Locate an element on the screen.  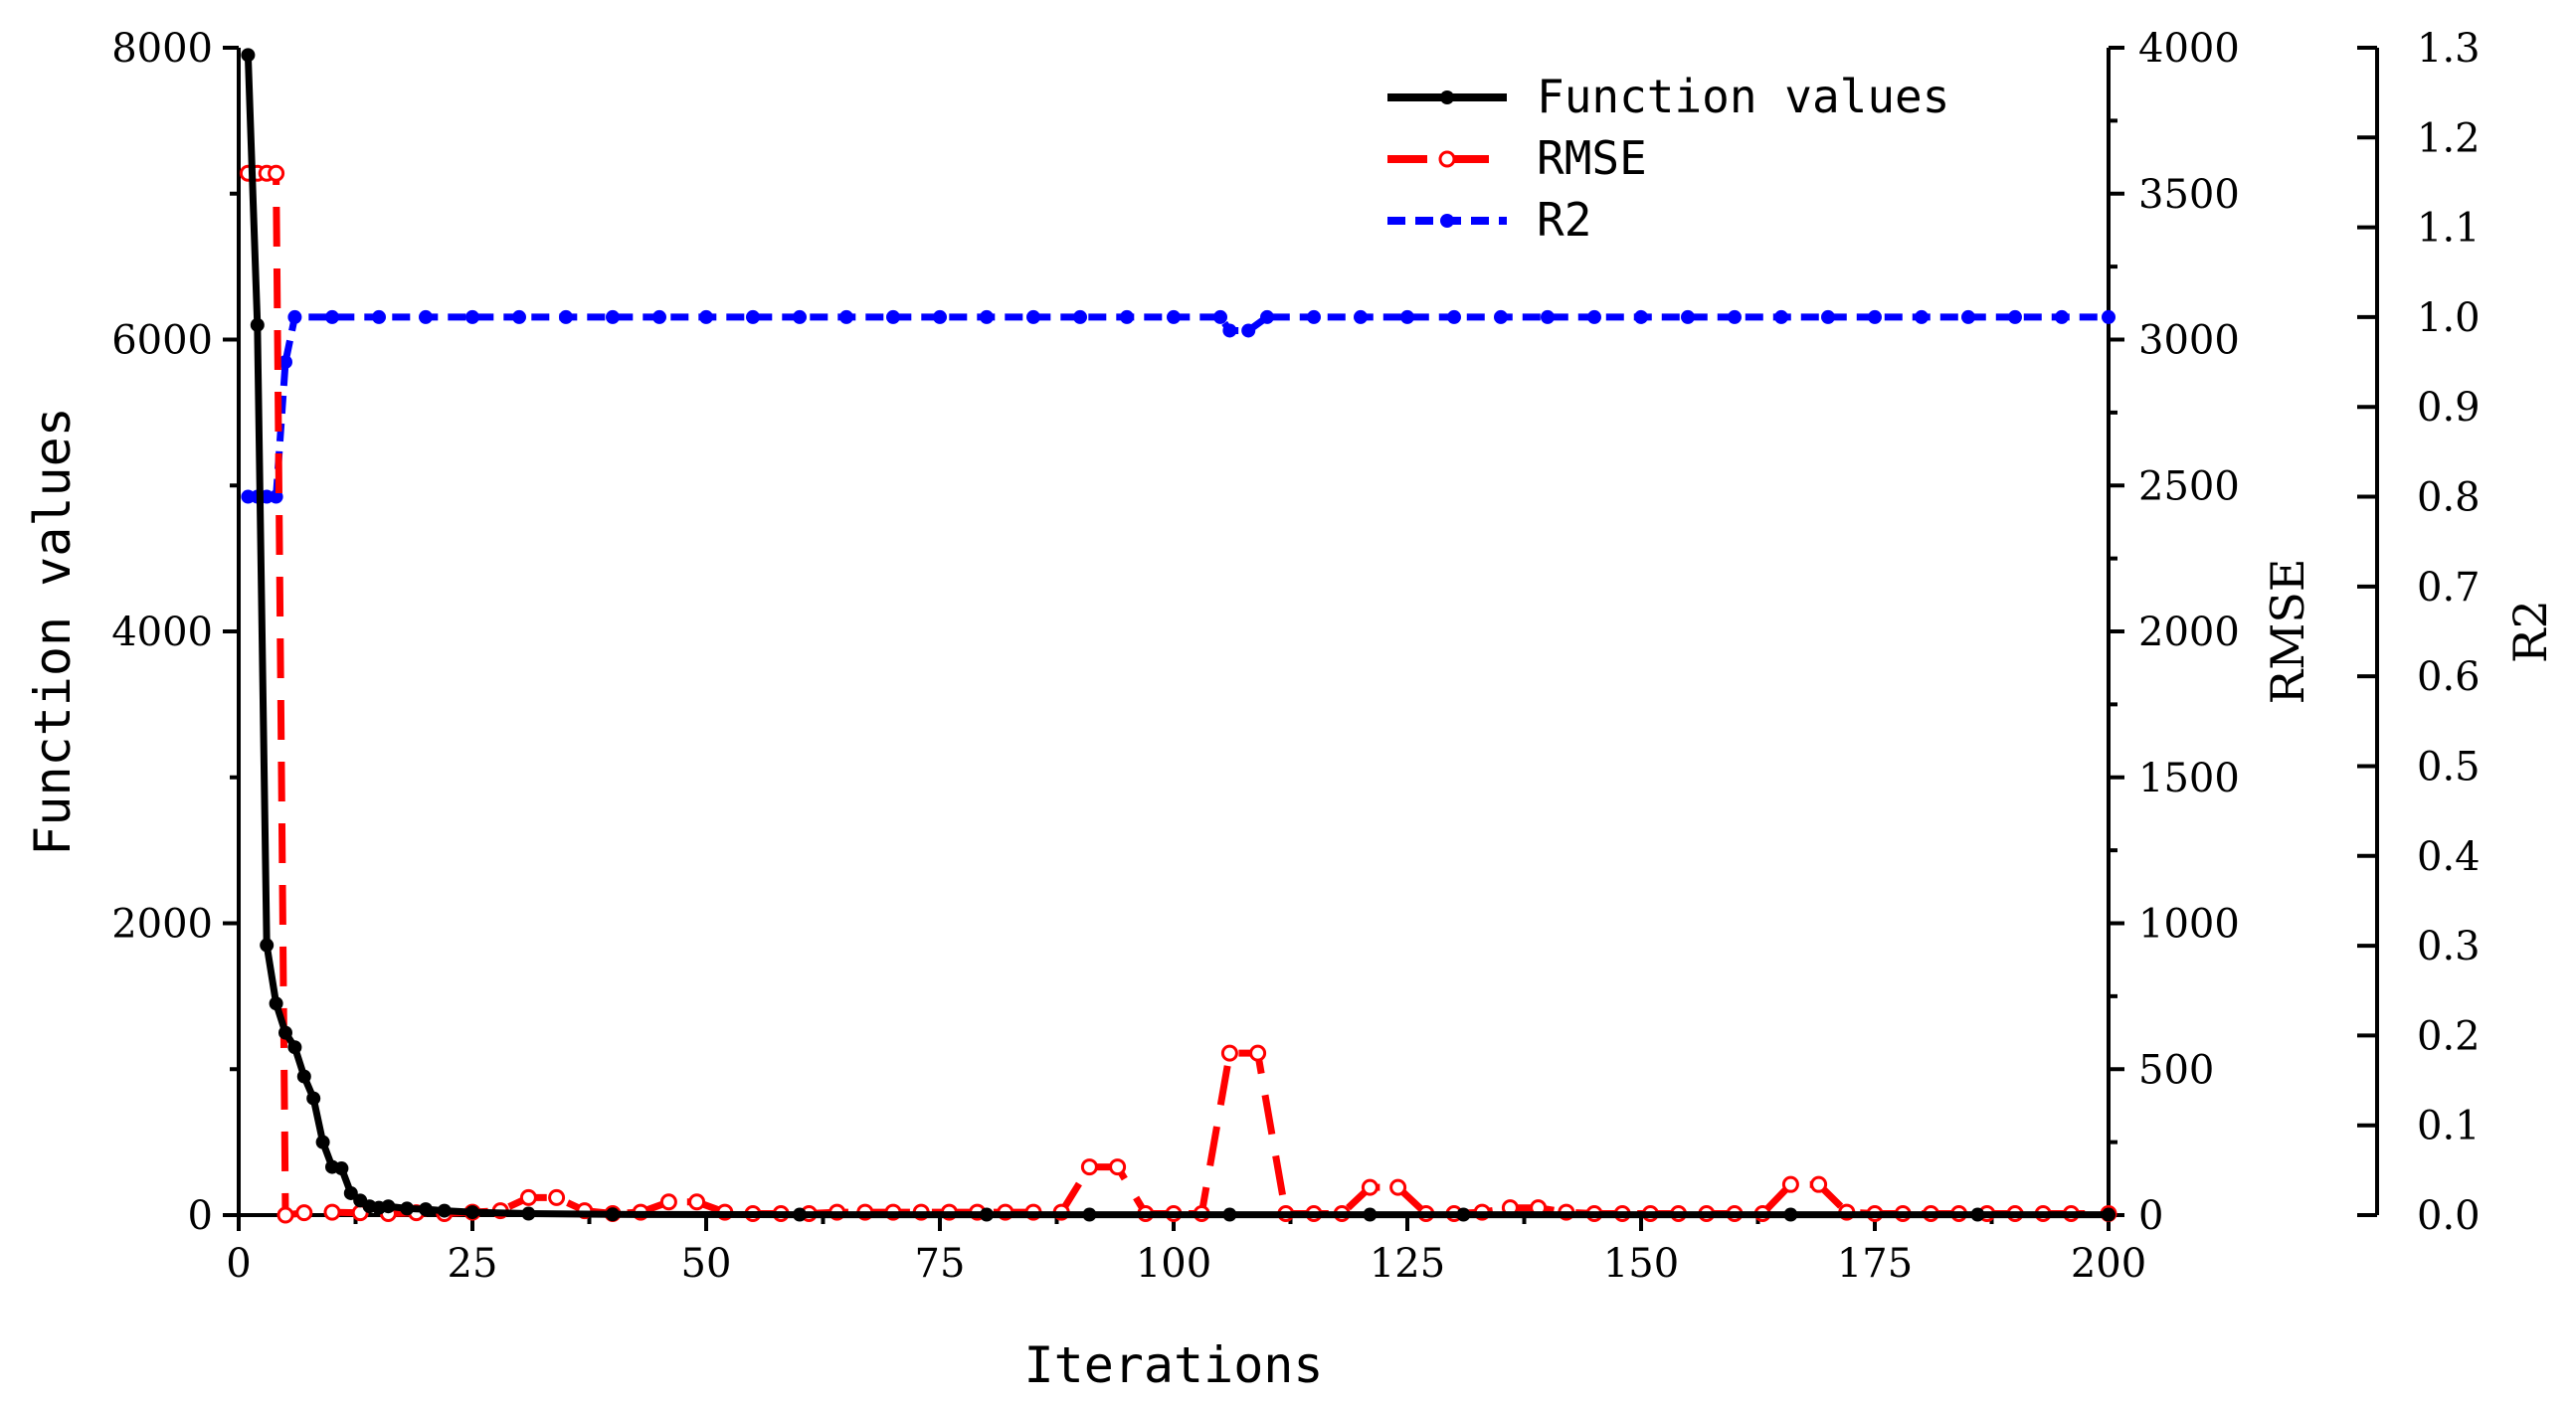
series-line is located at coordinates (1178, 406).